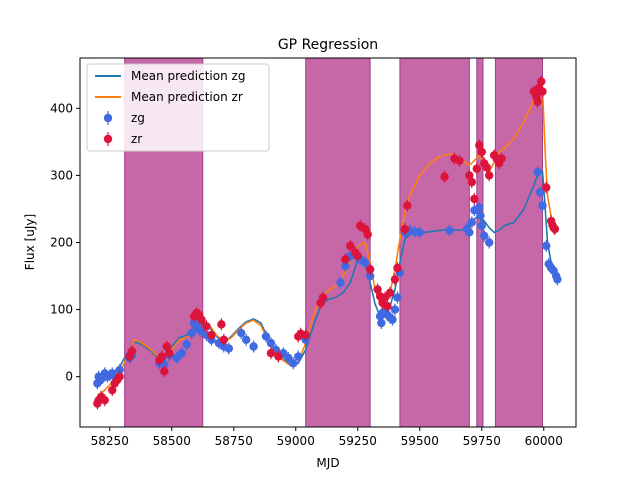 Image resolution: width=640 pixels, height=480 pixels. Describe the element at coordinates (122, 139) in the screenshot. I see `legend-entry: zr` at that location.